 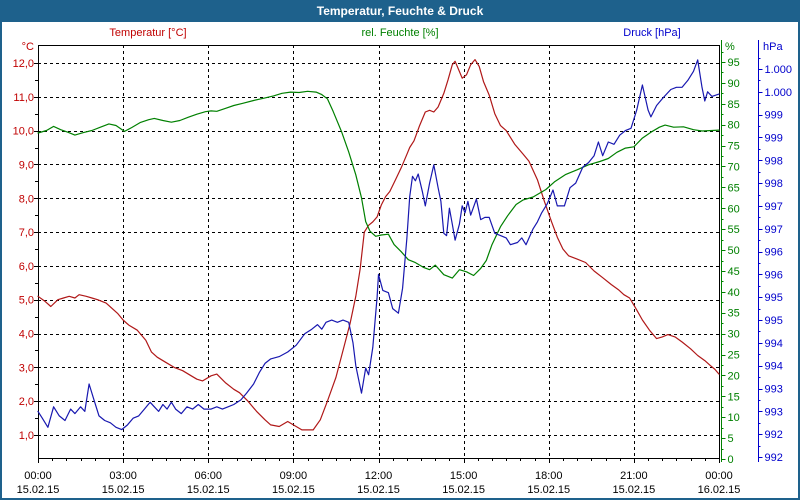 What do you see at coordinates (734, 335) in the screenshot?
I see `humidity-tick-label: 30` at bounding box center [734, 335].